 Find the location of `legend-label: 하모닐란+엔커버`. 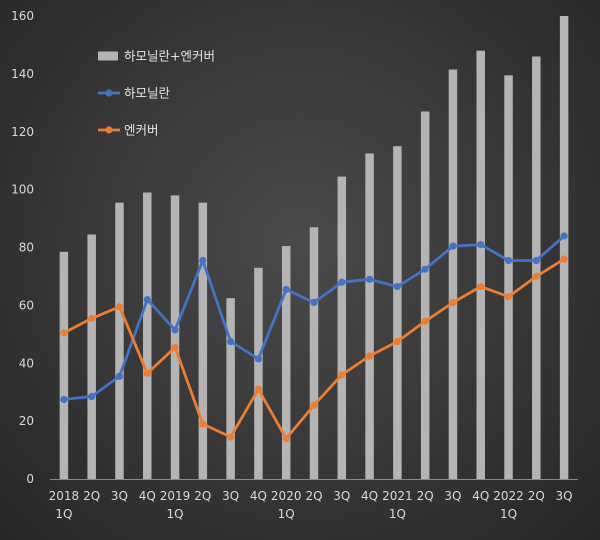

legend-label: 하모닐란+엔커버 is located at coordinates (169, 56).